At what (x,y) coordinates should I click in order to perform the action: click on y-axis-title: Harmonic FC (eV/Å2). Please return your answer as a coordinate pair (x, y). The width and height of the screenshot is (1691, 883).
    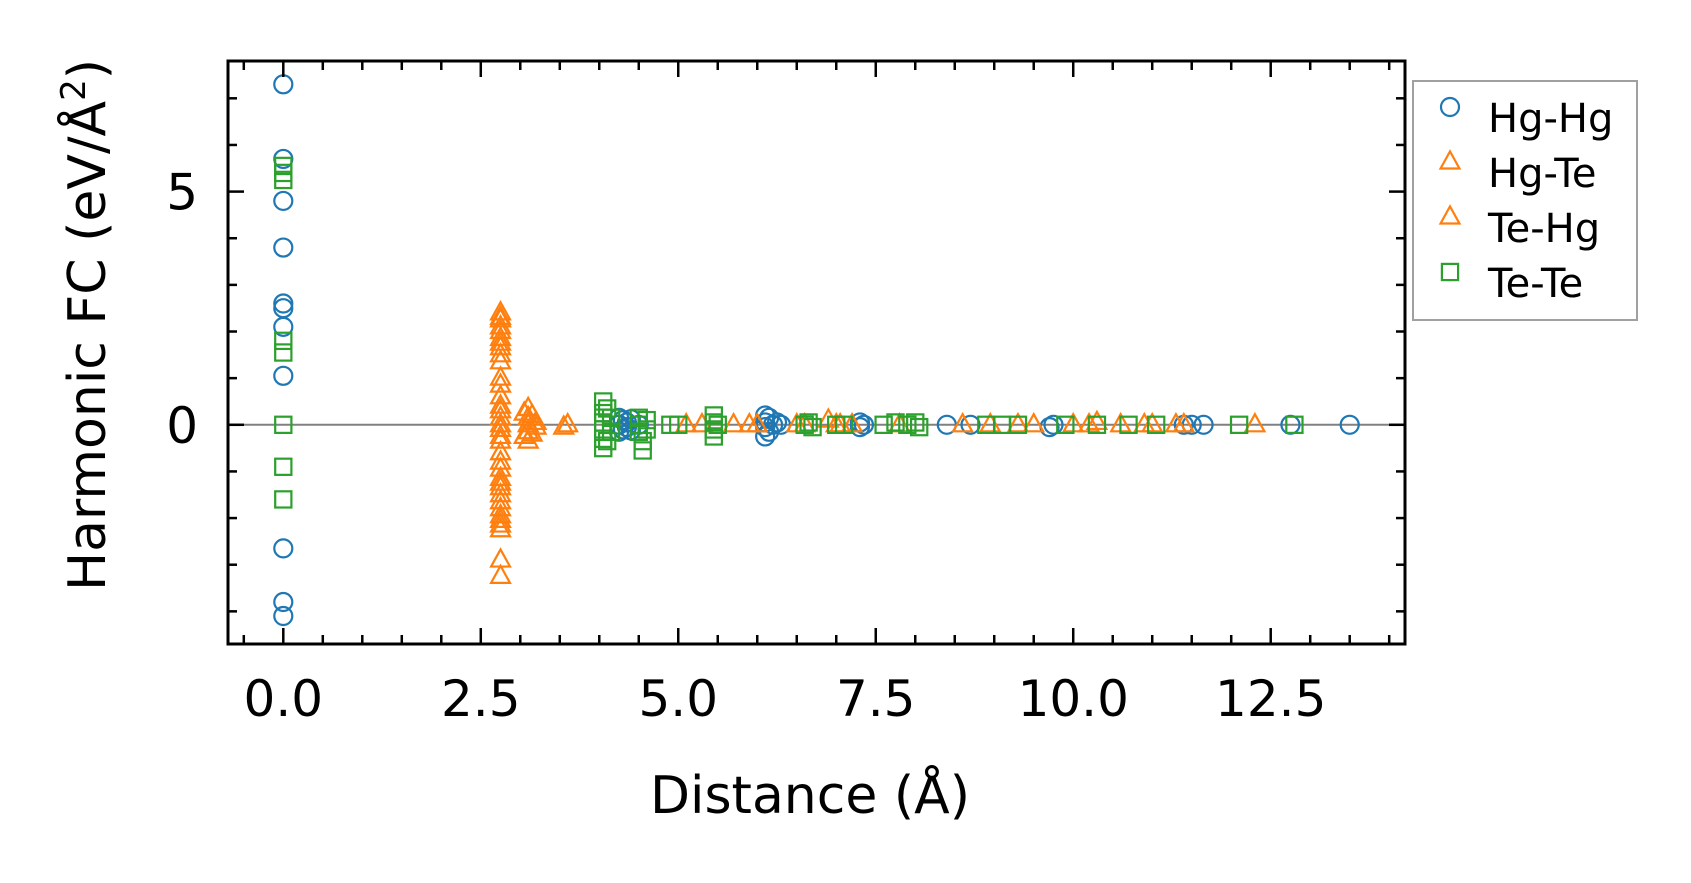
    Looking at the image, I should click on (86, 325).